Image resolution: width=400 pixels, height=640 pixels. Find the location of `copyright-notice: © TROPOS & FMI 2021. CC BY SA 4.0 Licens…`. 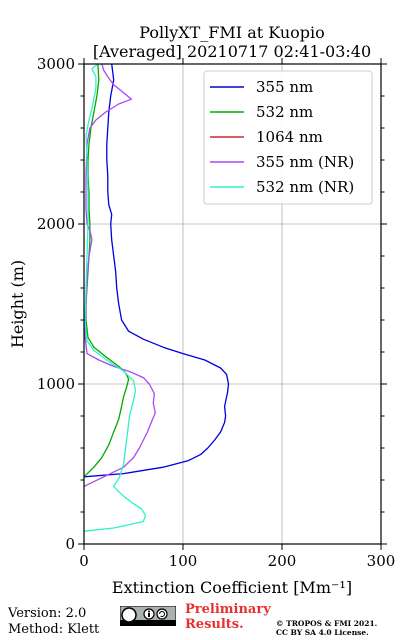

copyright-notice: © TROPOS & FMI 2021. CC BY SA 4.0 Licens… is located at coordinates (326, 628).